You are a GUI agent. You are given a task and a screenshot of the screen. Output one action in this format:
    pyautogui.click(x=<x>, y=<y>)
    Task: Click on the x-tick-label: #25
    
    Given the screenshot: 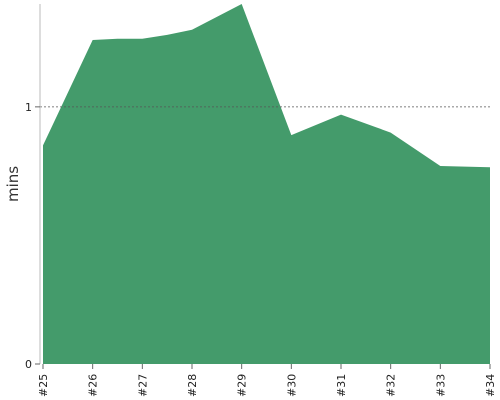 What is the action you would take?
    pyautogui.click(x=43, y=385)
    